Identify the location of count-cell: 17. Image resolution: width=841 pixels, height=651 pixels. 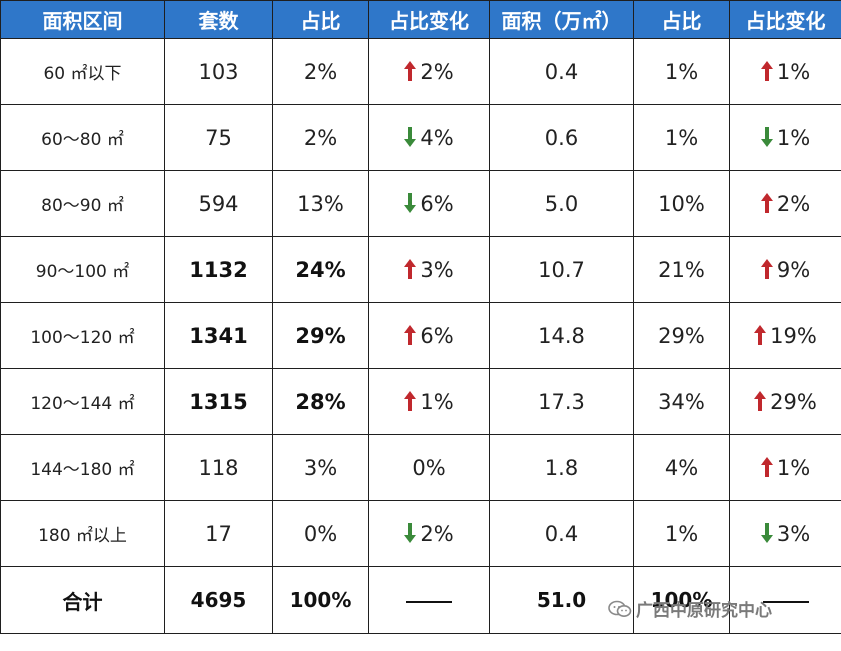
(218, 533).